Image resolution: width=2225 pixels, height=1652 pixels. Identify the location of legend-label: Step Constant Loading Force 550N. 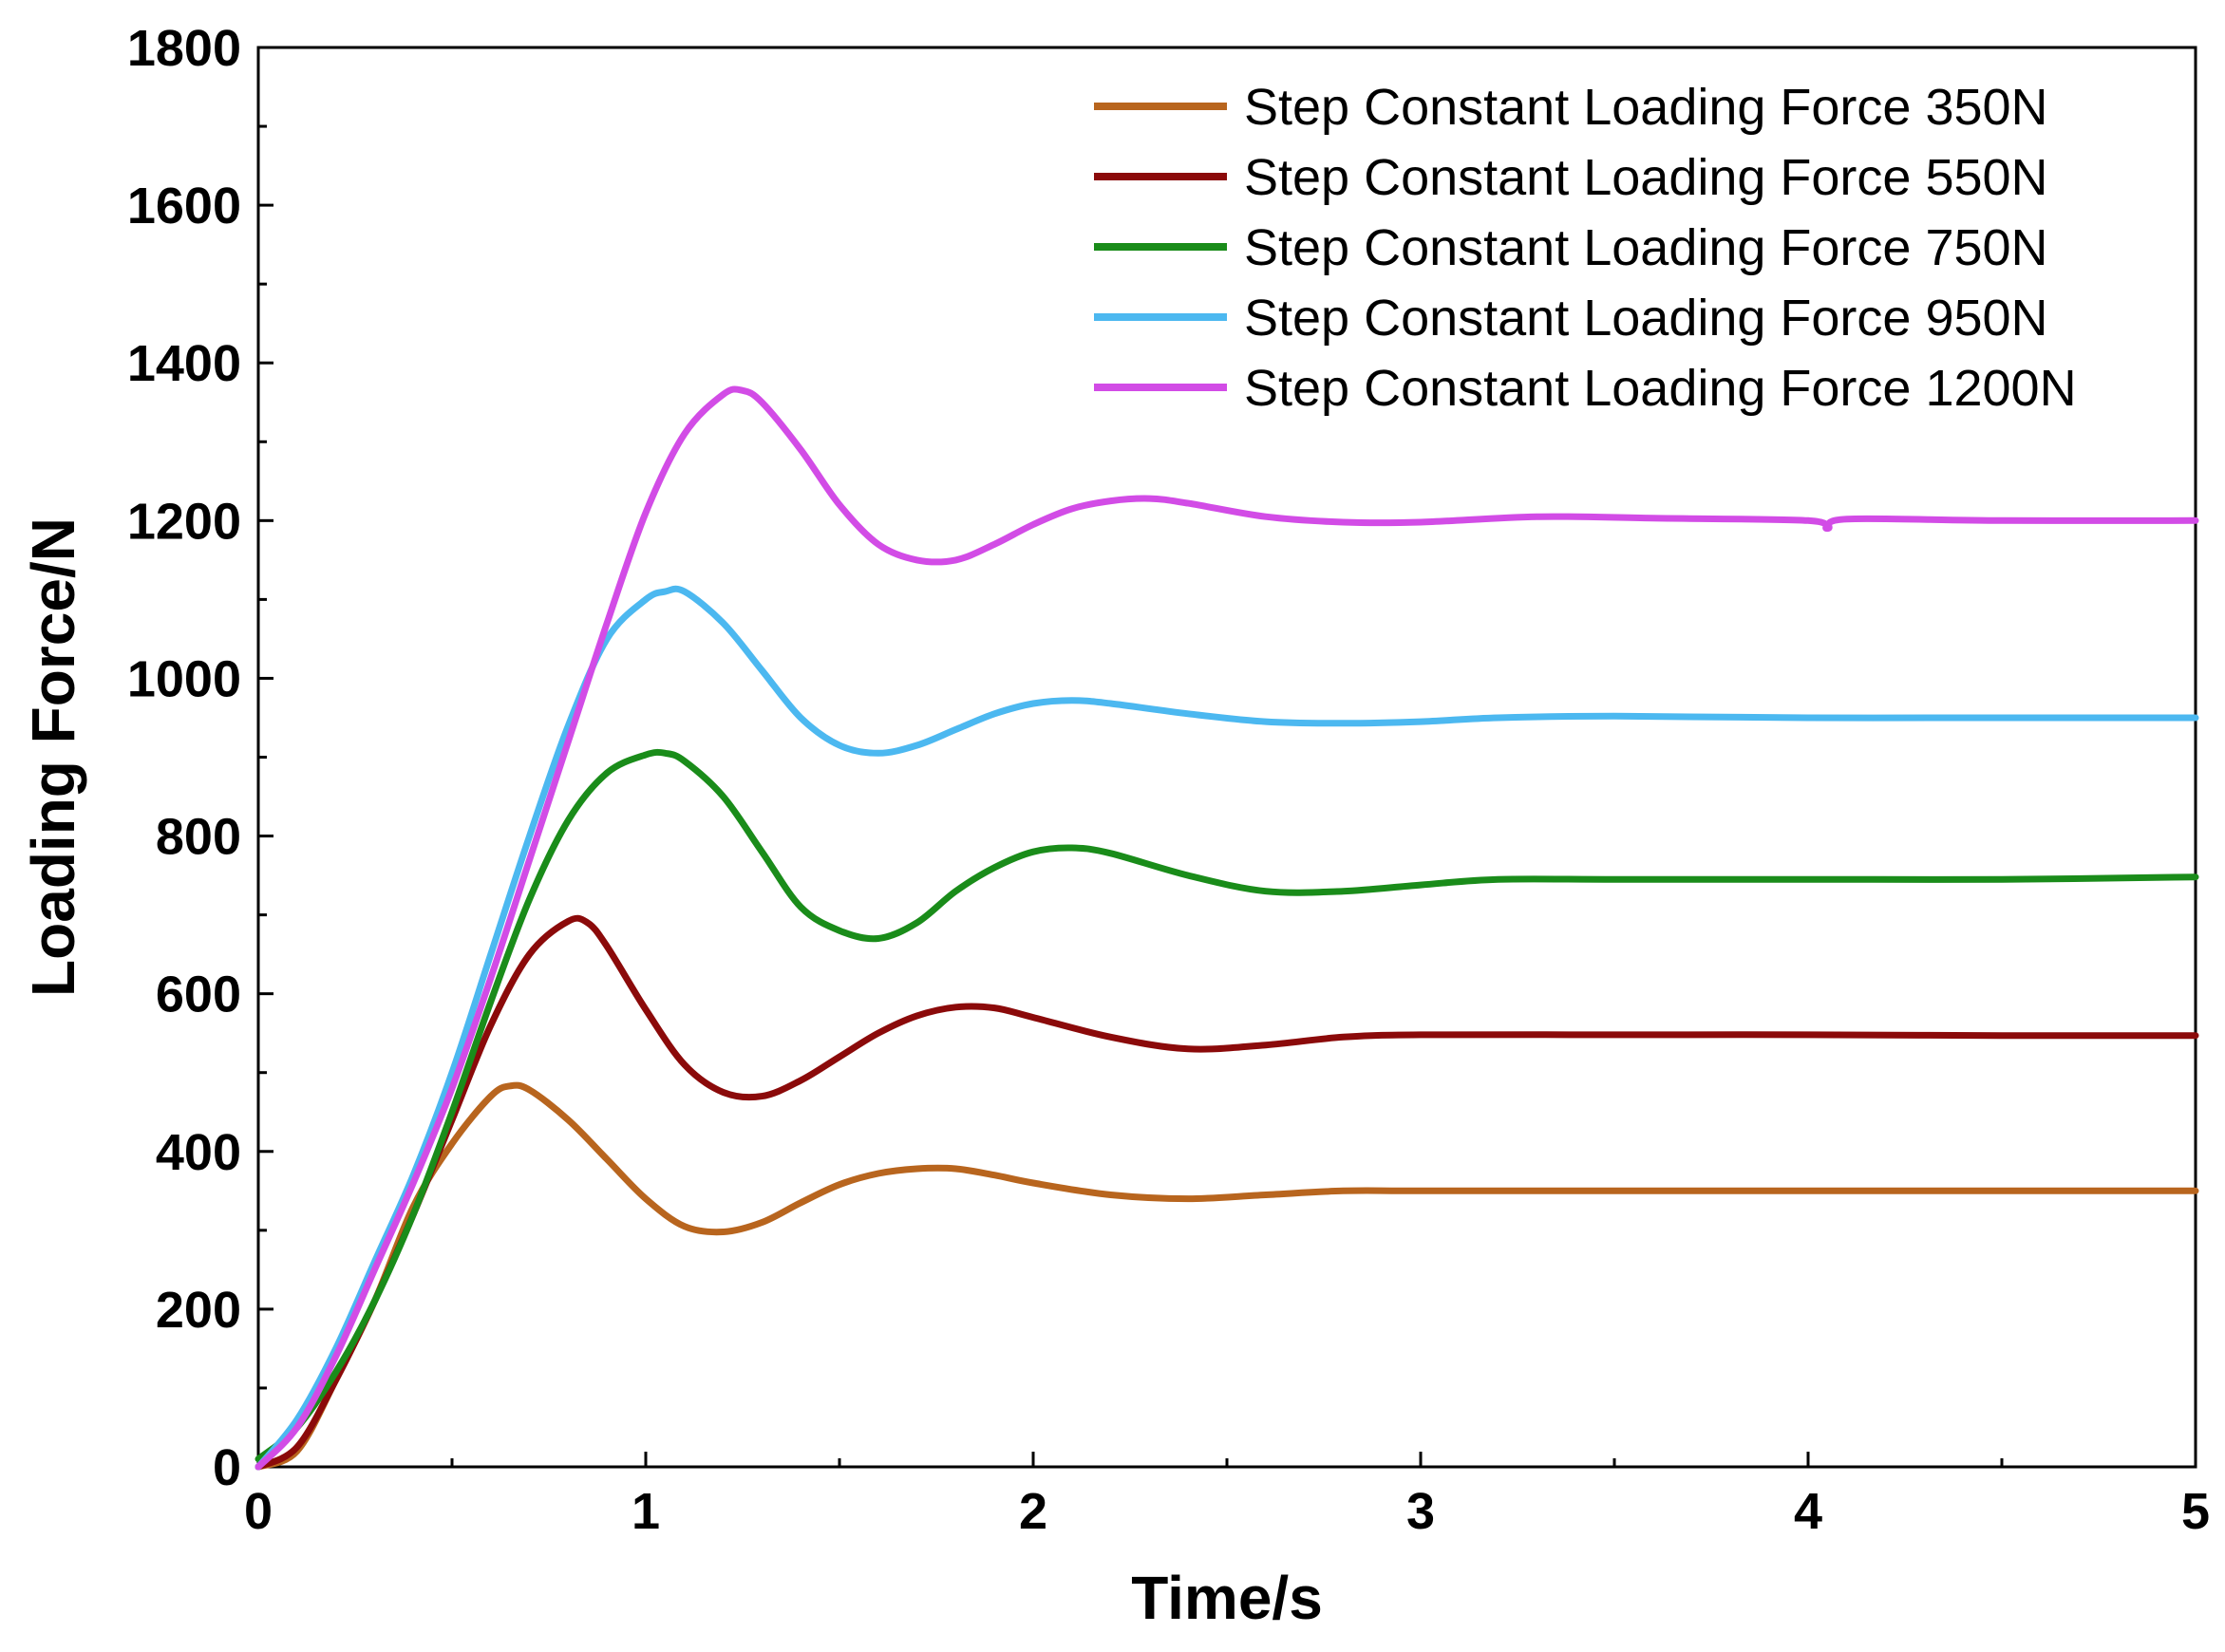
(1646, 177).